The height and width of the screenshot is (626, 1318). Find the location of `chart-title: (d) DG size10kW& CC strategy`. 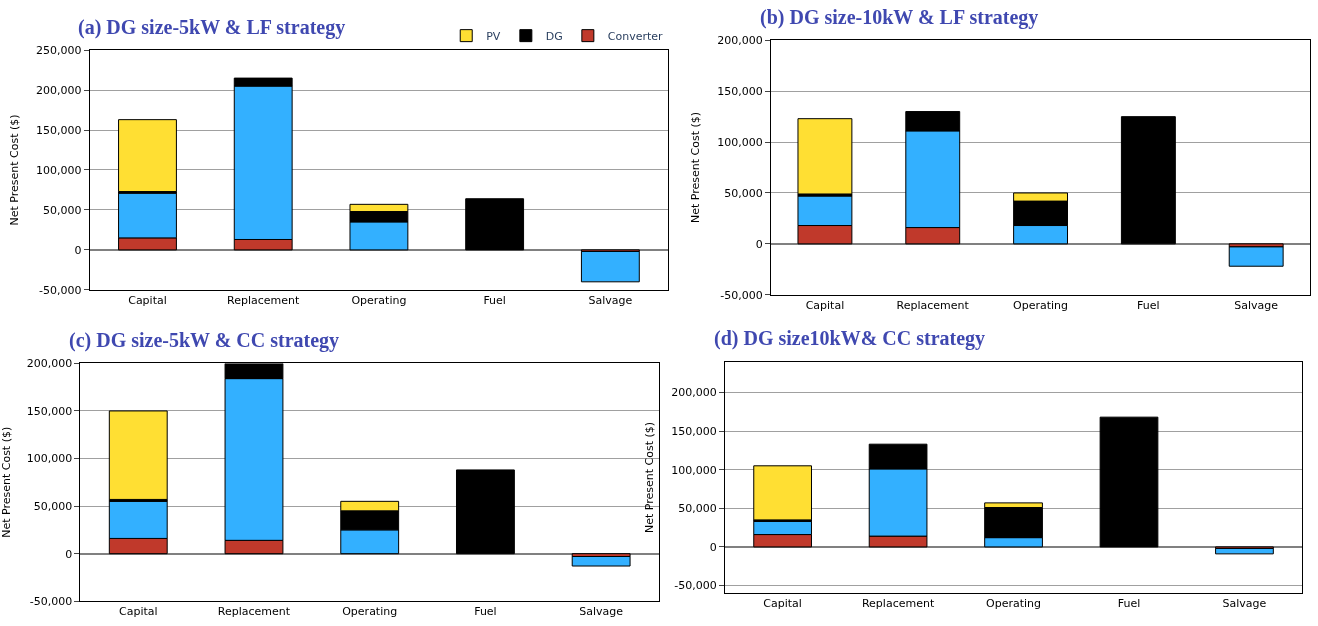

chart-title: (d) DG size10kW& CC strategy is located at coordinates (850, 338).